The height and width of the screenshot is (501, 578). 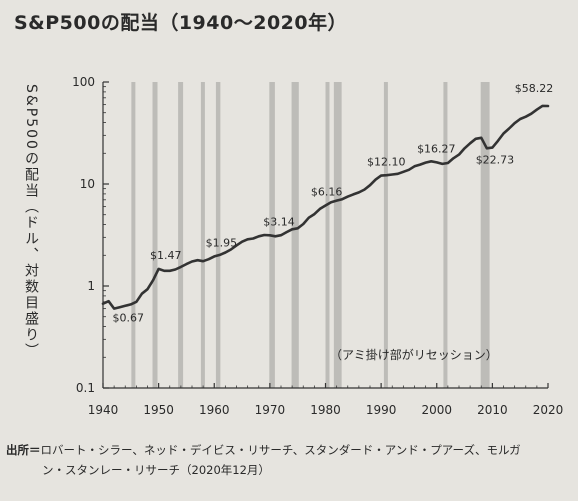 I want to click on data-point-1995, so click(x=409, y=169).